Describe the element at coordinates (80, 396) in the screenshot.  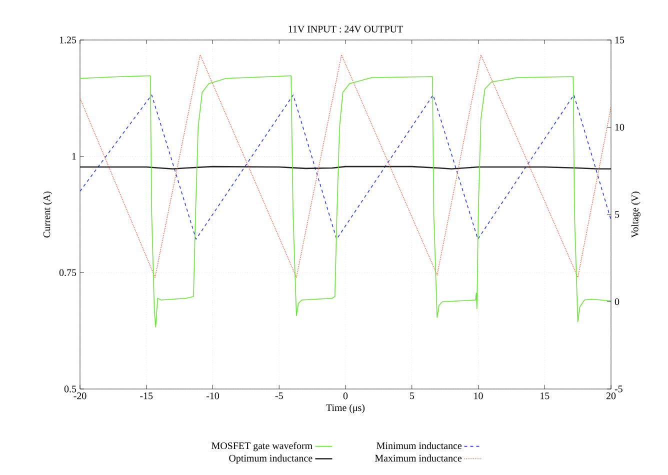
I see `x-tick-label: -20` at that location.